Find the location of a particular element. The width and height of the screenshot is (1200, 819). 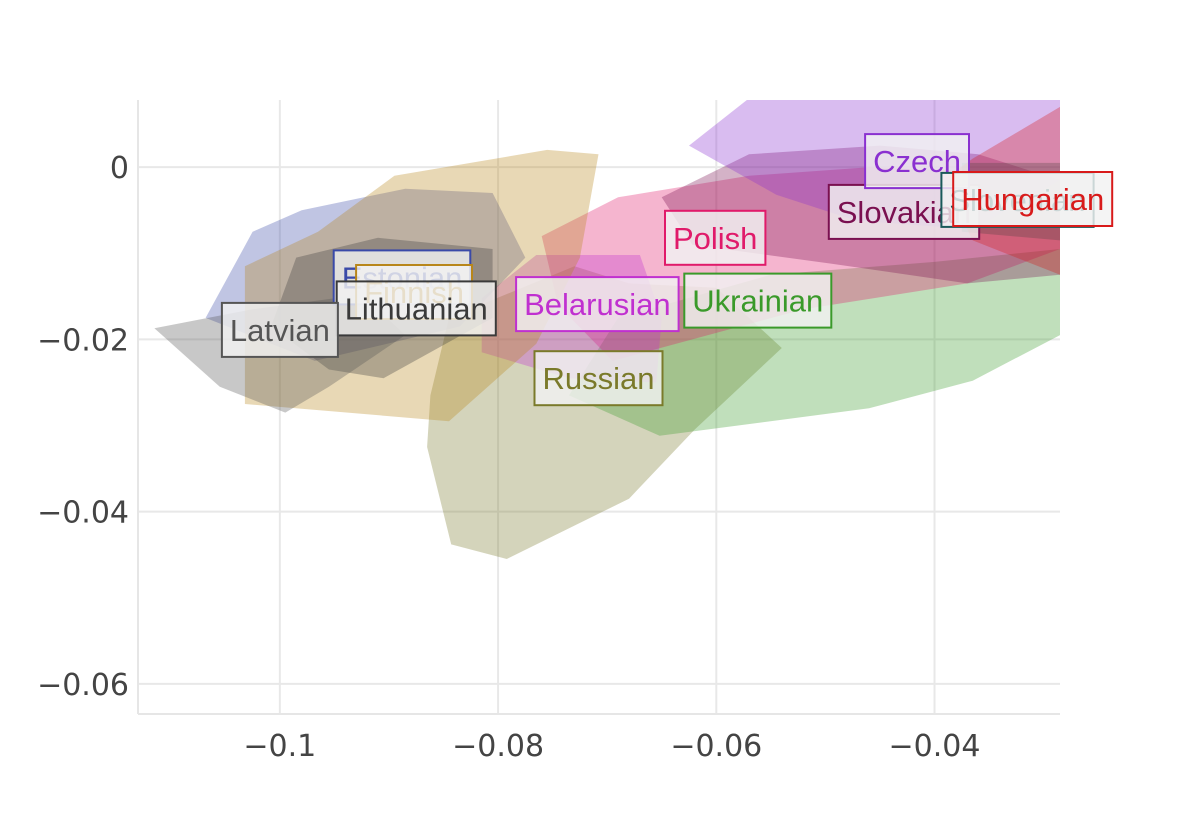

label-hungarian: Hungarian is located at coordinates (1033, 199).